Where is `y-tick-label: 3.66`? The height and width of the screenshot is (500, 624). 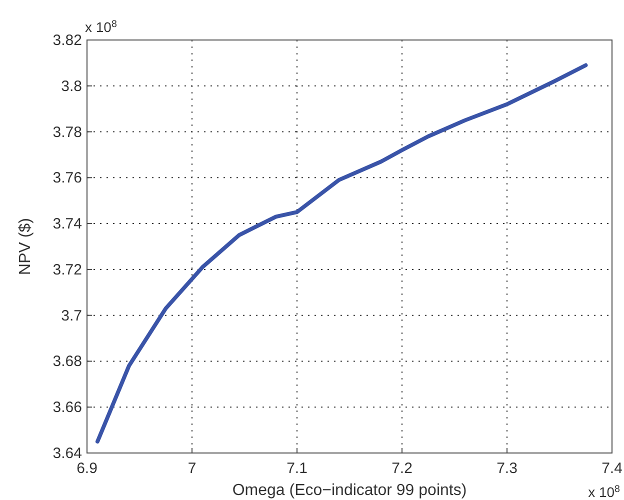 y-tick-label: 3.66 is located at coordinates (67, 407).